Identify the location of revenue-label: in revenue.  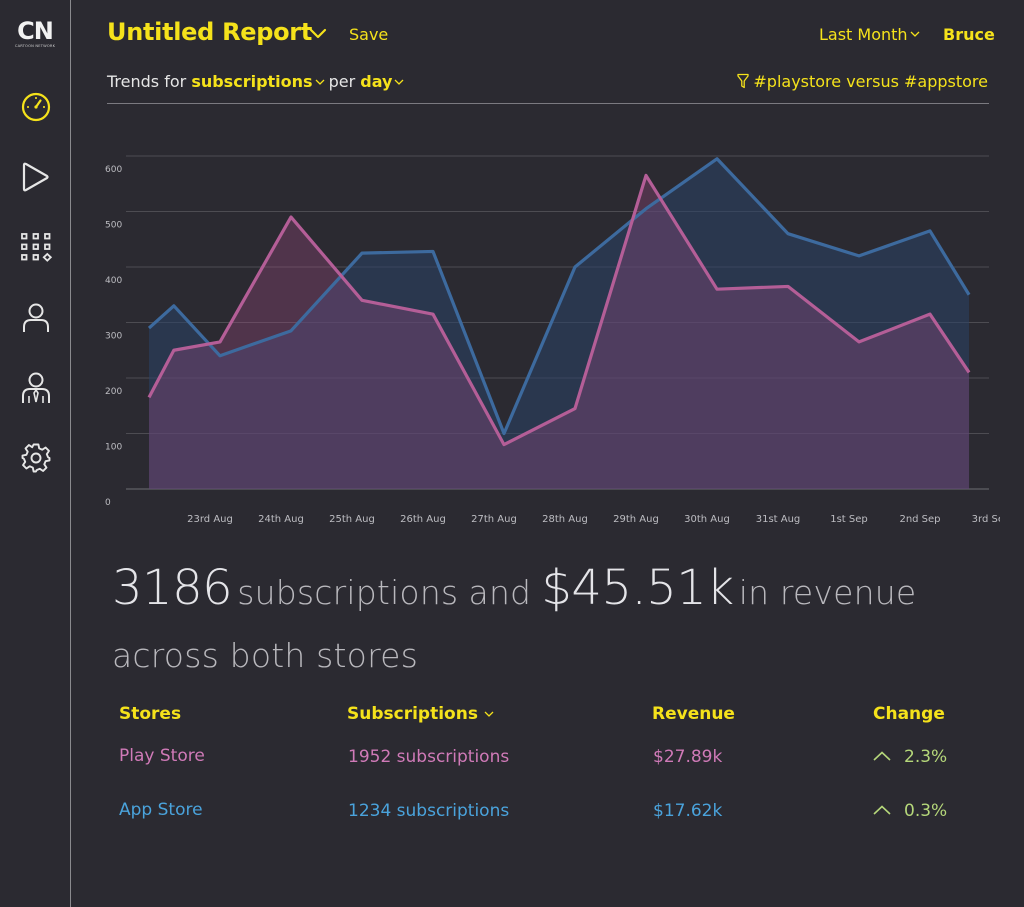
(827, 592).